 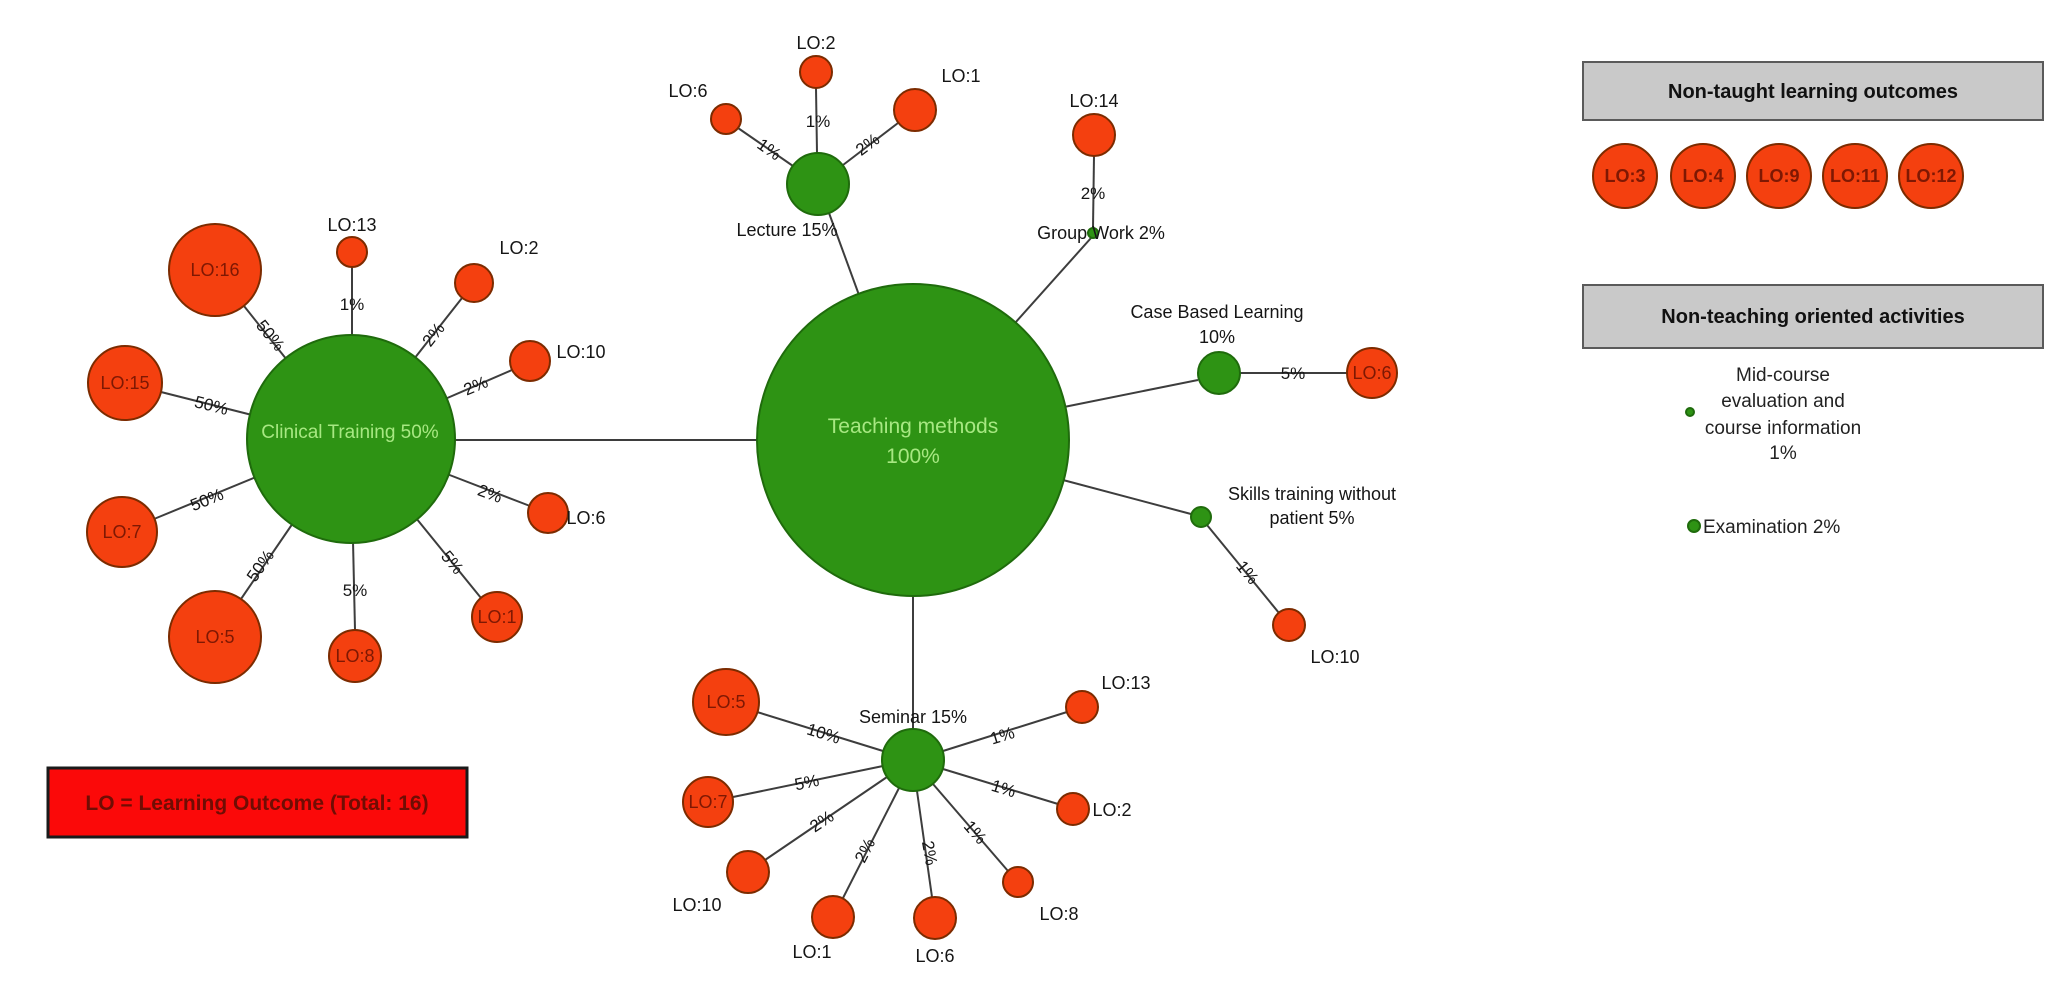 I want to click on clinical-lo16-label: LO:16, so click(x=214, y=270).